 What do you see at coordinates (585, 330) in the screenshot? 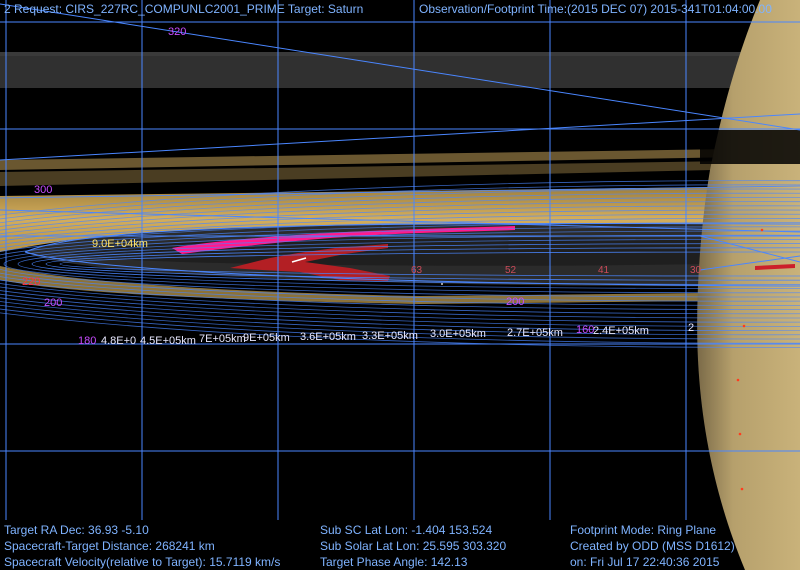
I see `longitude-label: 160` at bounding box center [585, 330].